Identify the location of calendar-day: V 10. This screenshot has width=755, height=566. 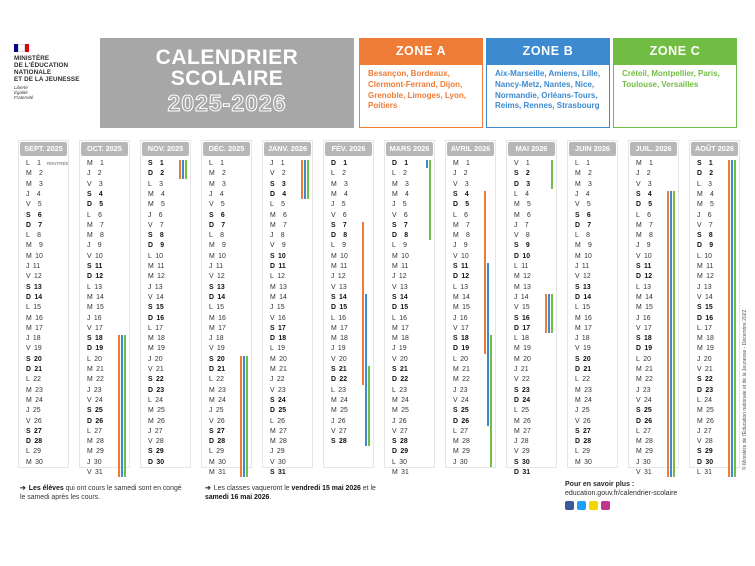
(95, 256).